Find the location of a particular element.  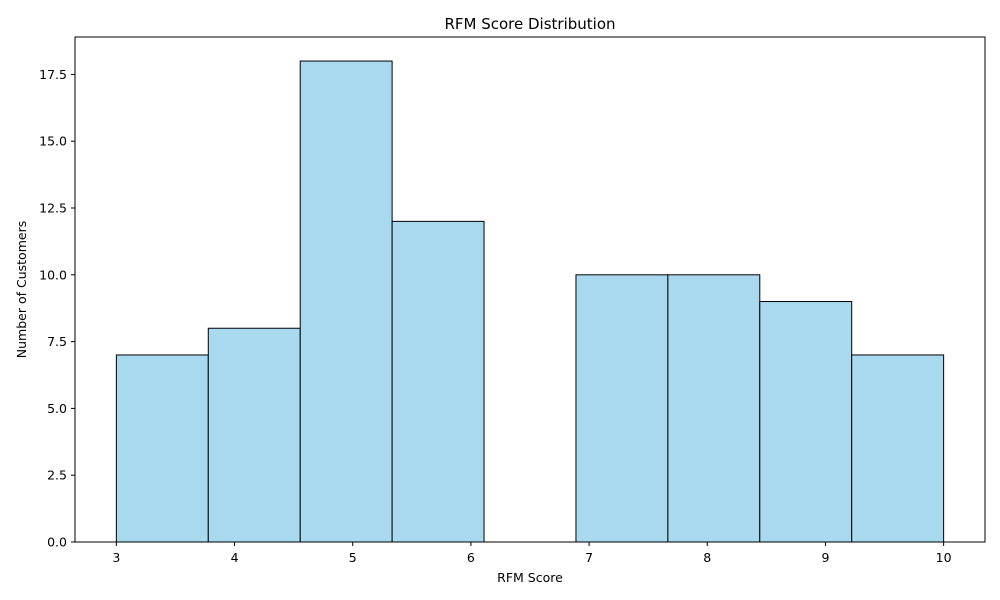

x-tick-label: 10 is located at coordinates (944, 557).